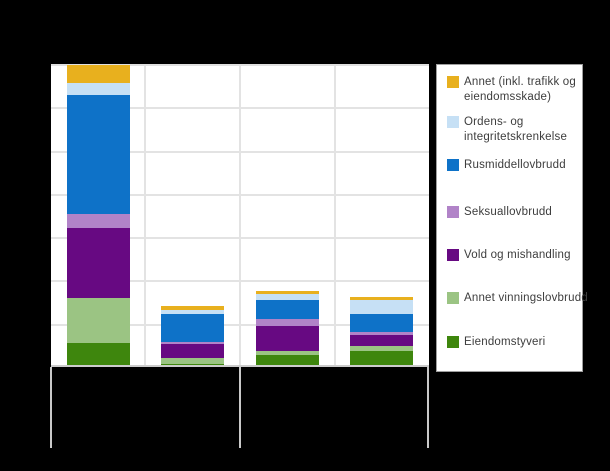 This screenshot has width=610, height=471. I want to click on legend-item-seksuallovbrudd: Seksuallovbrudd, so click(512, 212).